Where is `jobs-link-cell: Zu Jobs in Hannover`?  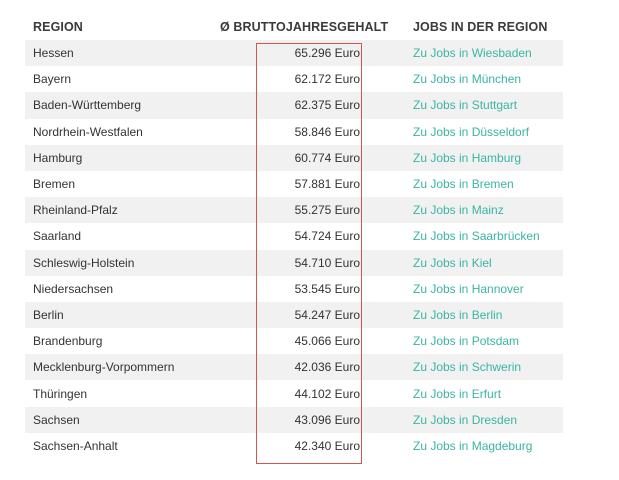 jobs-link-cell: Zu Jobs in Hannover is located at coordinates (484, 288).